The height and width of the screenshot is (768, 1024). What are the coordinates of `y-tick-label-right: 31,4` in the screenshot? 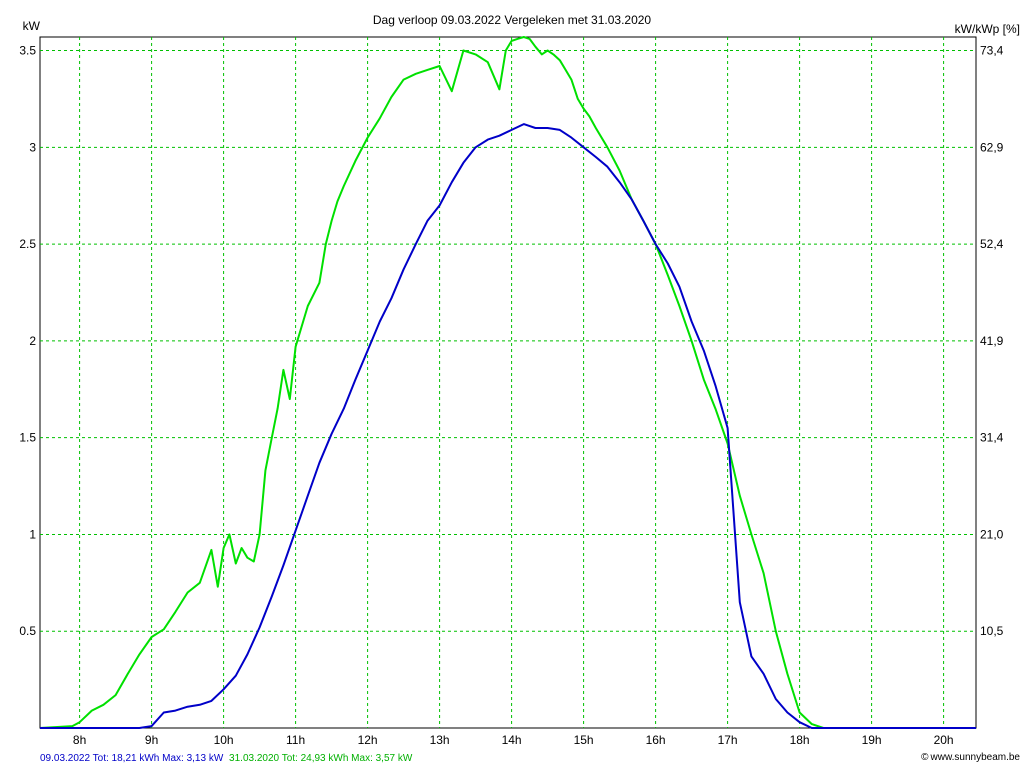 It's located at (992, 438).